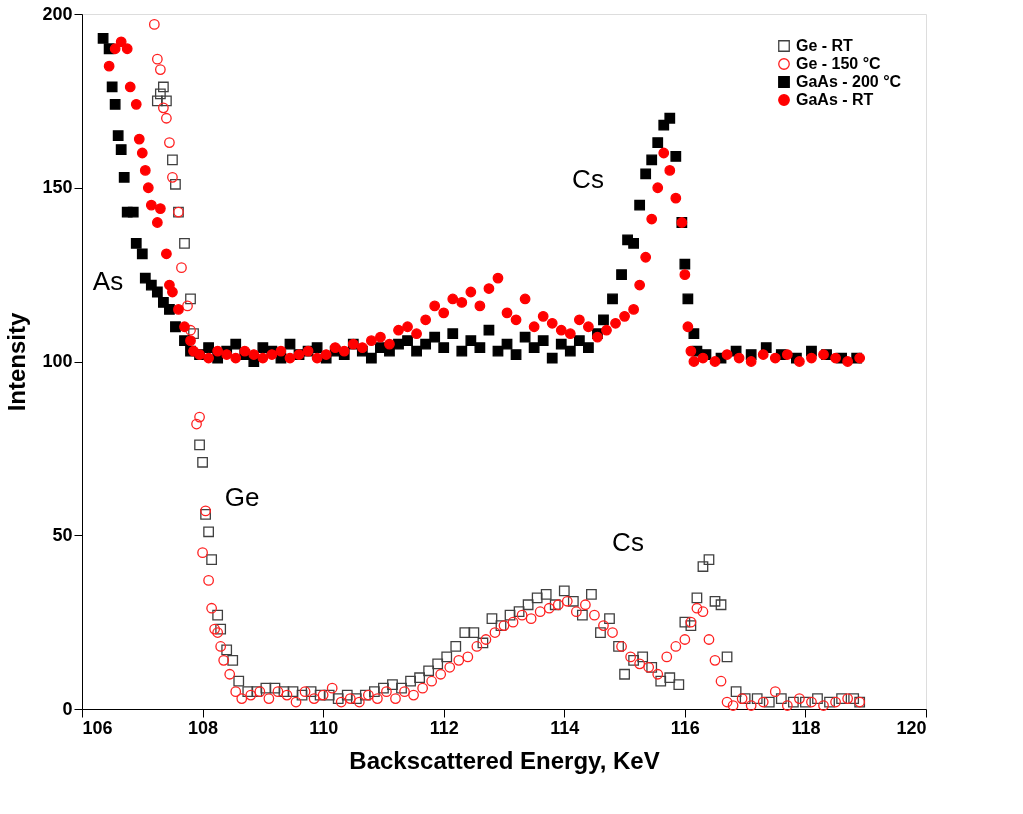 The height and width of the screenshot is (814, 1023). What do you see at coordinates (108, 281) in the screenshot?
I see `annotation: As` at bounding box center [108, 281].